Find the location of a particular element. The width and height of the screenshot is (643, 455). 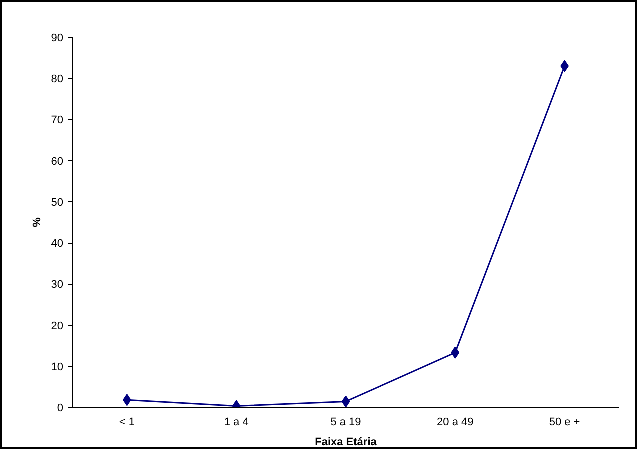

x-tick-label: 20 a 49 is located at coordinates (455, 422).